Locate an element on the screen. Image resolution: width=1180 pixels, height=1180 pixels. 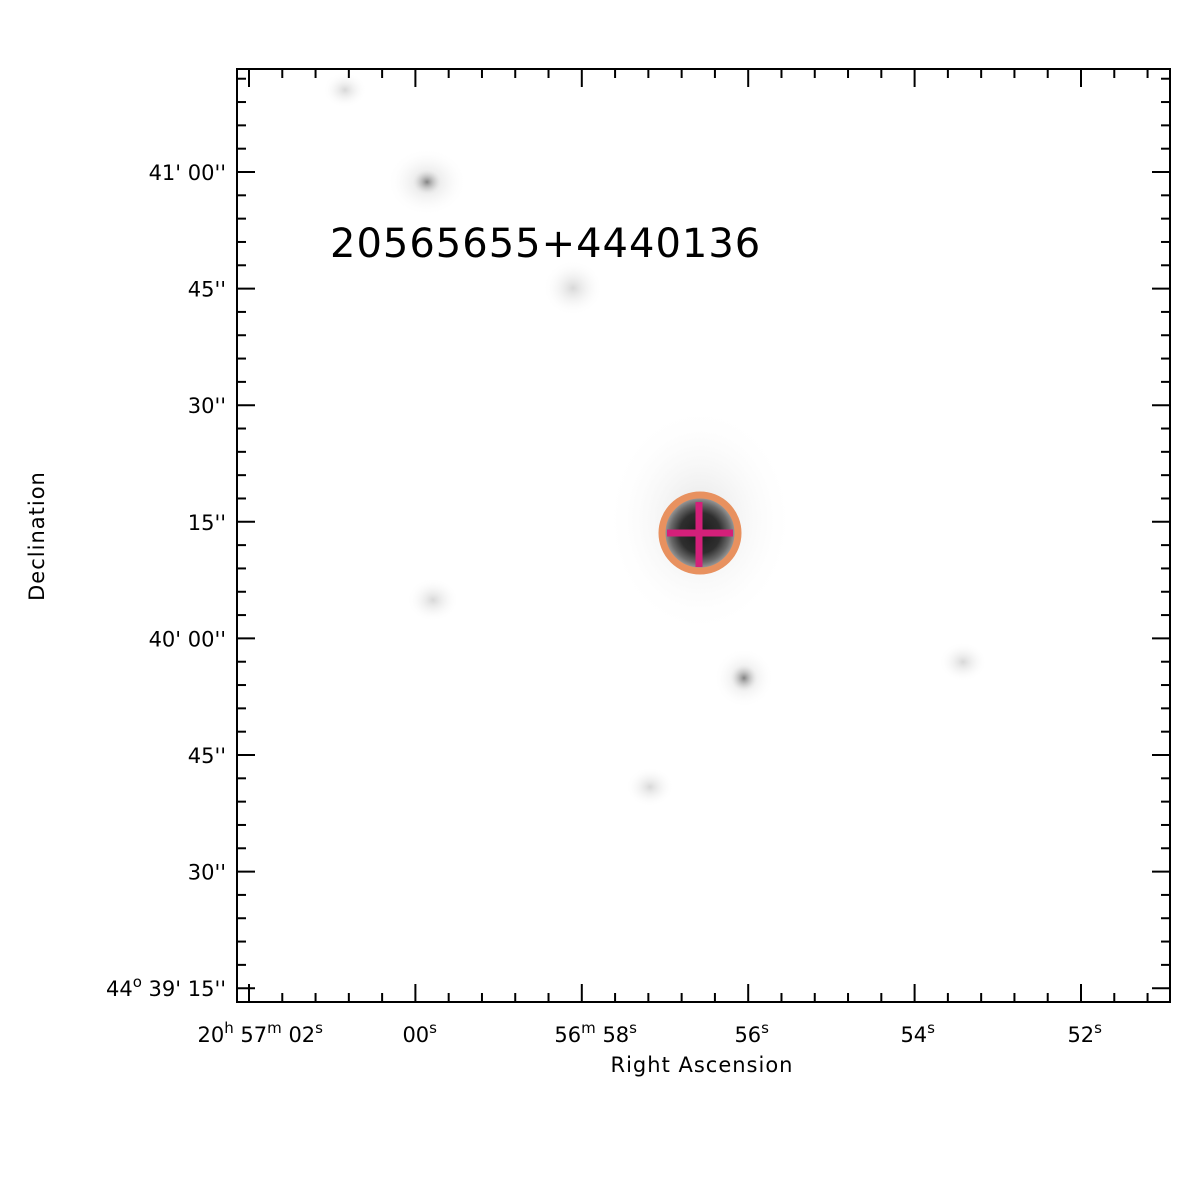
x-tick-label: 00s is located at coordinates (419, 1033).